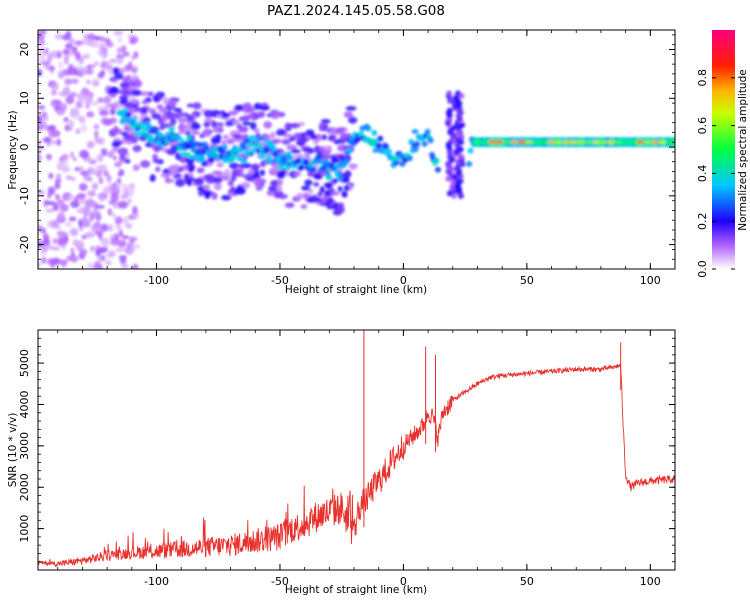 This screenshot has width=750, height=600. What do you see at coordinates (702, 78) in the screenshot?
I see `colorbar-tick-label: 0.8` at bounding box center [702, 78].